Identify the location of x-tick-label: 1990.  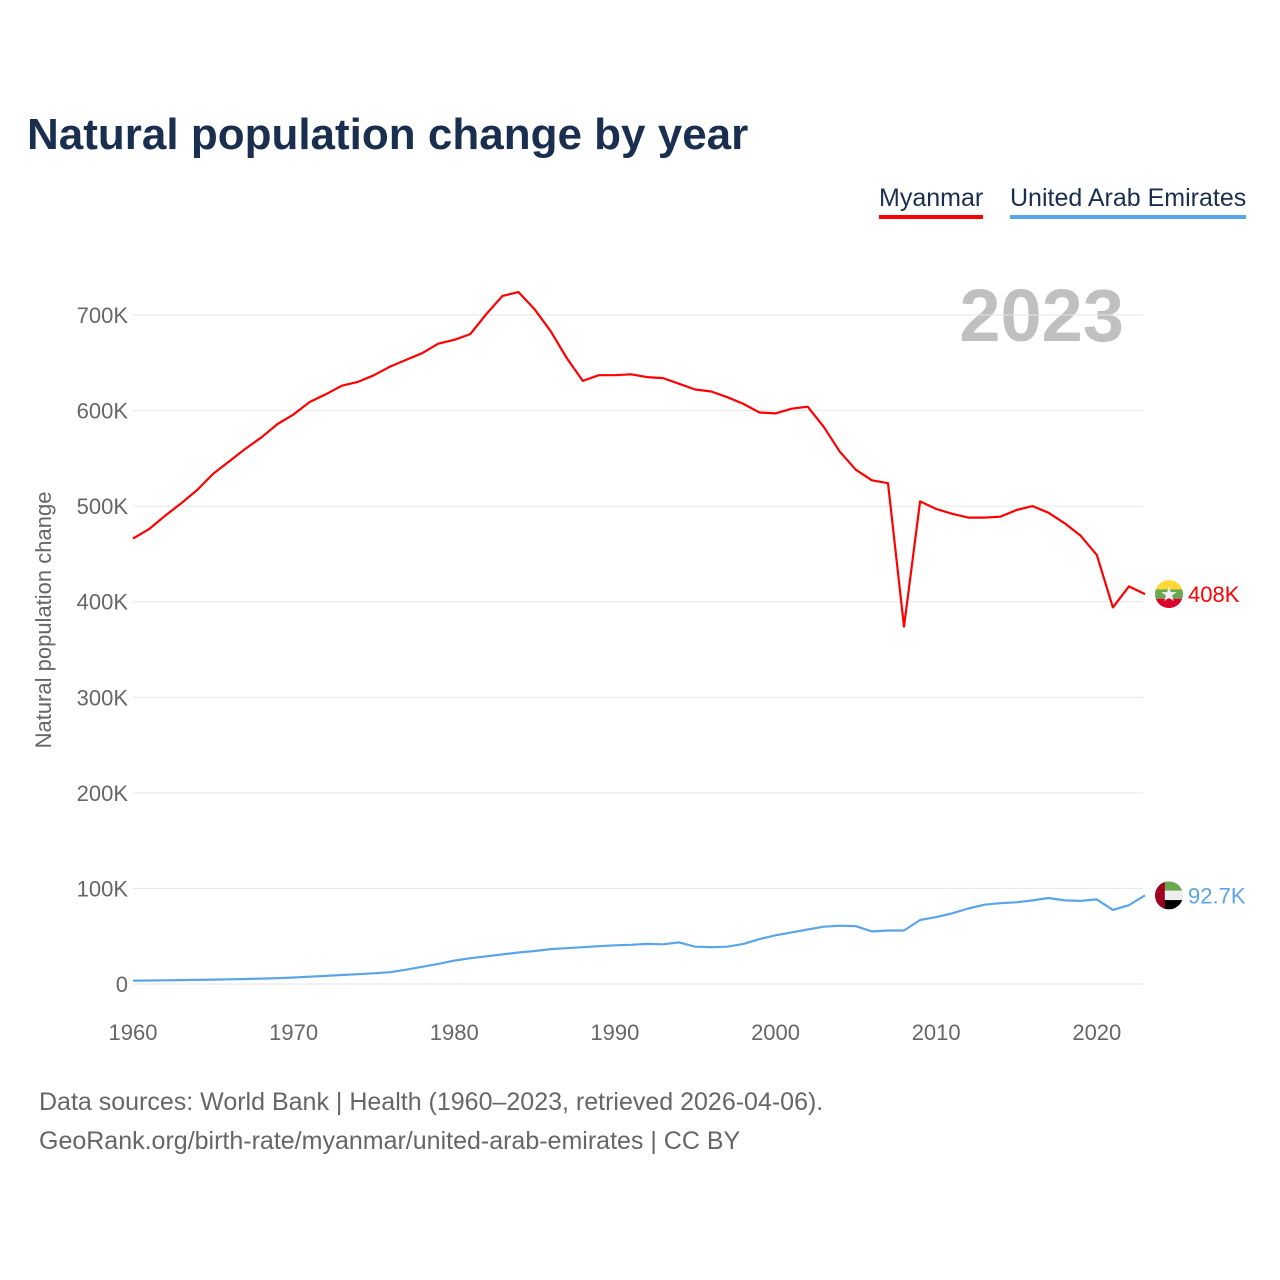
(614, 1032).